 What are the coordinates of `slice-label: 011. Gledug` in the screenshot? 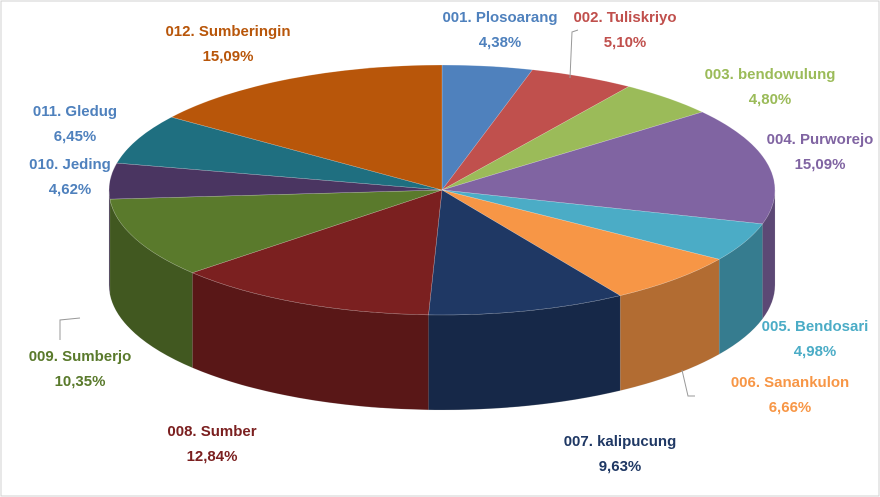 It's located at (75, 111).